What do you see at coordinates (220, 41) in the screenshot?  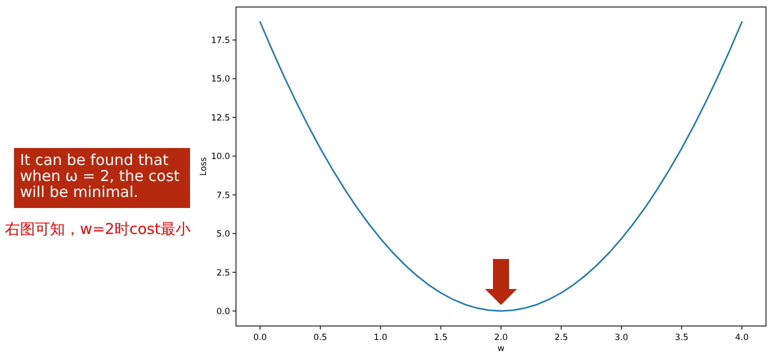 I see `y-tick-label: 17.5` at bounding box center [220, 41].